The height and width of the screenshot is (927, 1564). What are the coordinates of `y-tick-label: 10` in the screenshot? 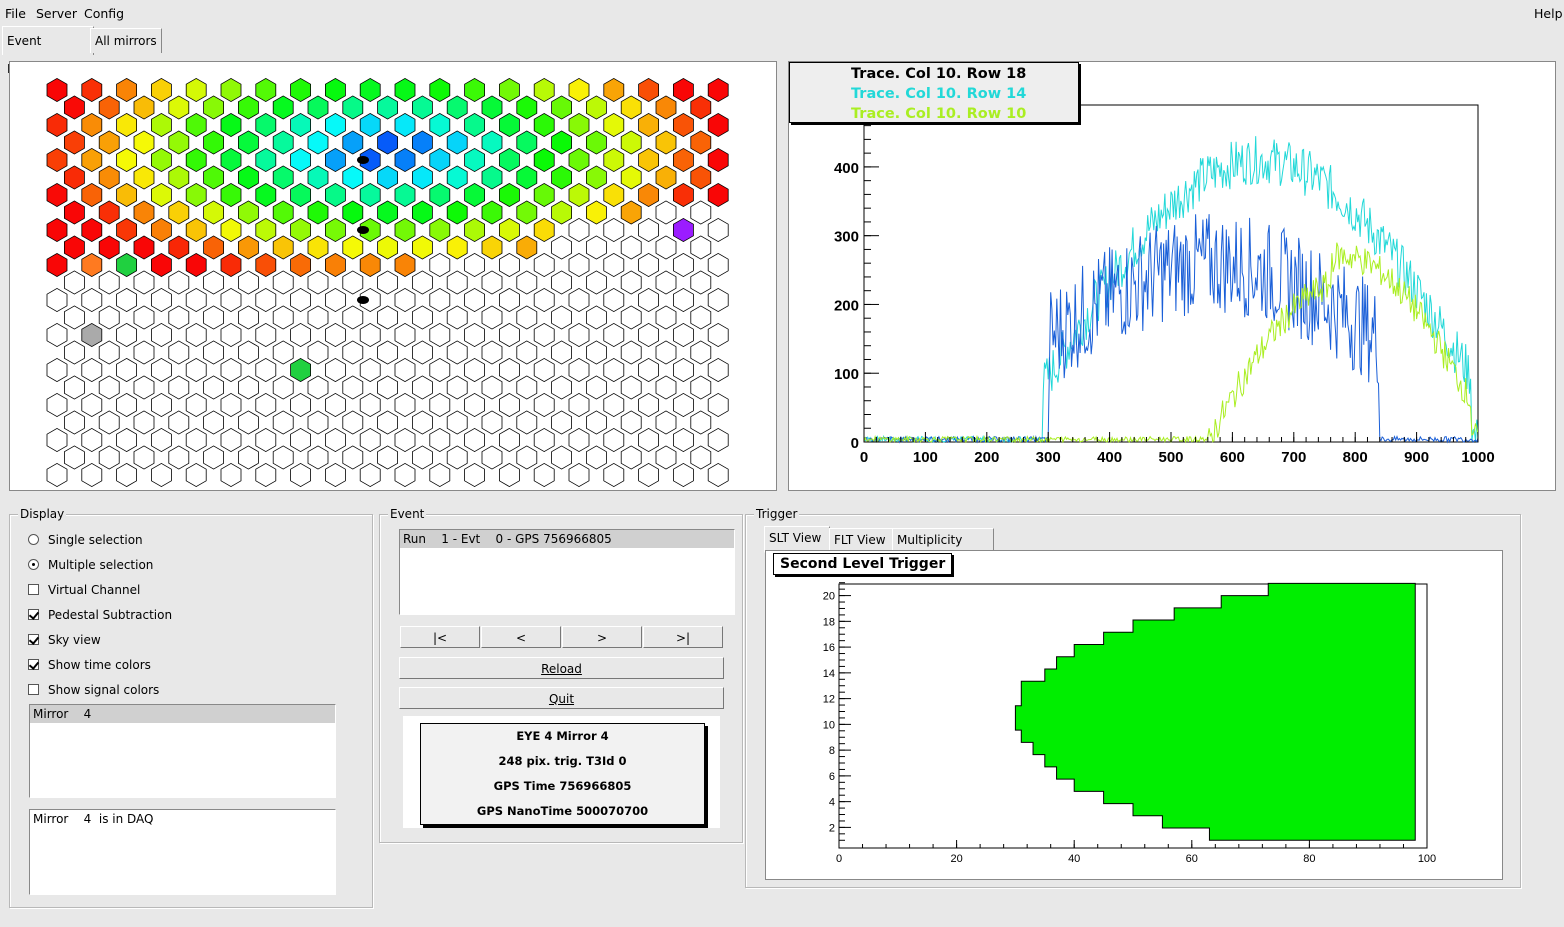 It's located at (829, 725).